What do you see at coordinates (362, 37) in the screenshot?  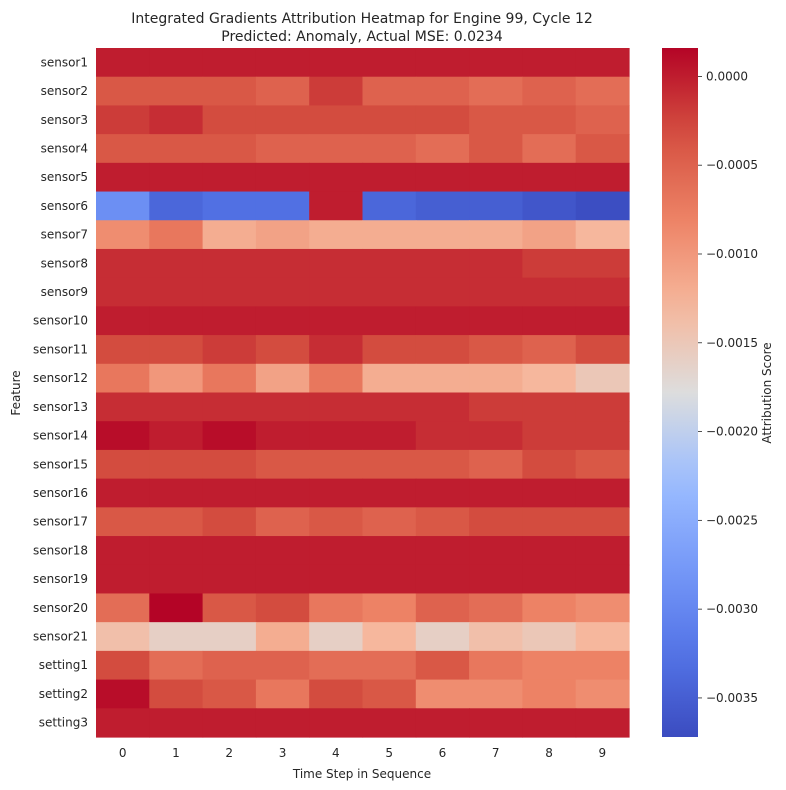 I see `chart-subtitle: Predicted: Anomaly, Actual MSE: 0.0234` at bounding box center [362, 37].